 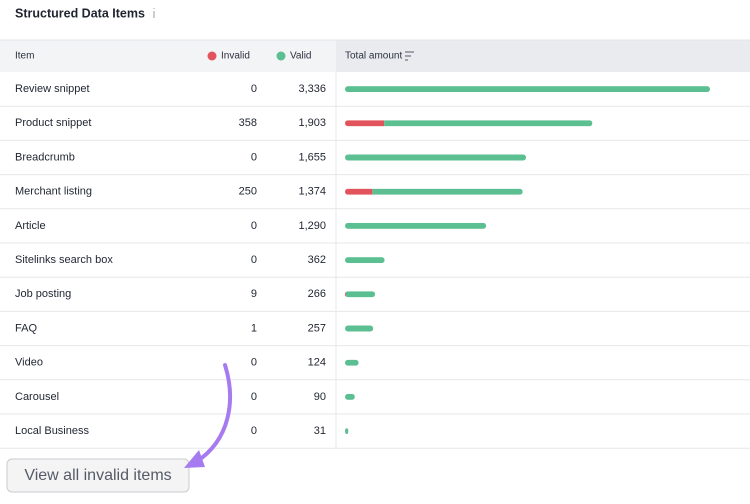 What do you see at coordinates (254, 328) in the screenshot?
I see `invalid-count: 1` at bounding box center [254, 328].